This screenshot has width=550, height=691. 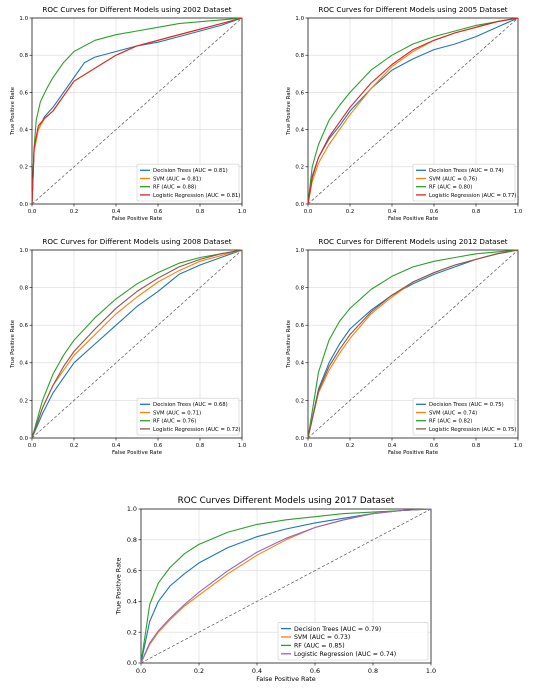 What do you see at coordinates (190, 405) in the screenshot?
I see `legend-label-0: Decision Trees (AUC = 0.68)` at bounding box center [190, 405].